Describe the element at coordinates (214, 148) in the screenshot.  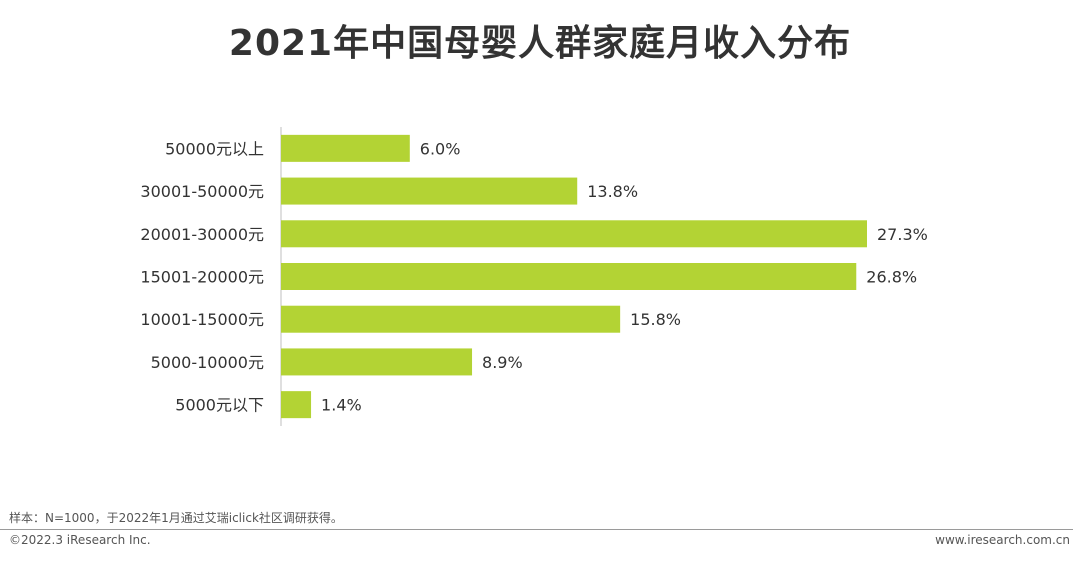
I see `category-label: 50000元以上` at that location.